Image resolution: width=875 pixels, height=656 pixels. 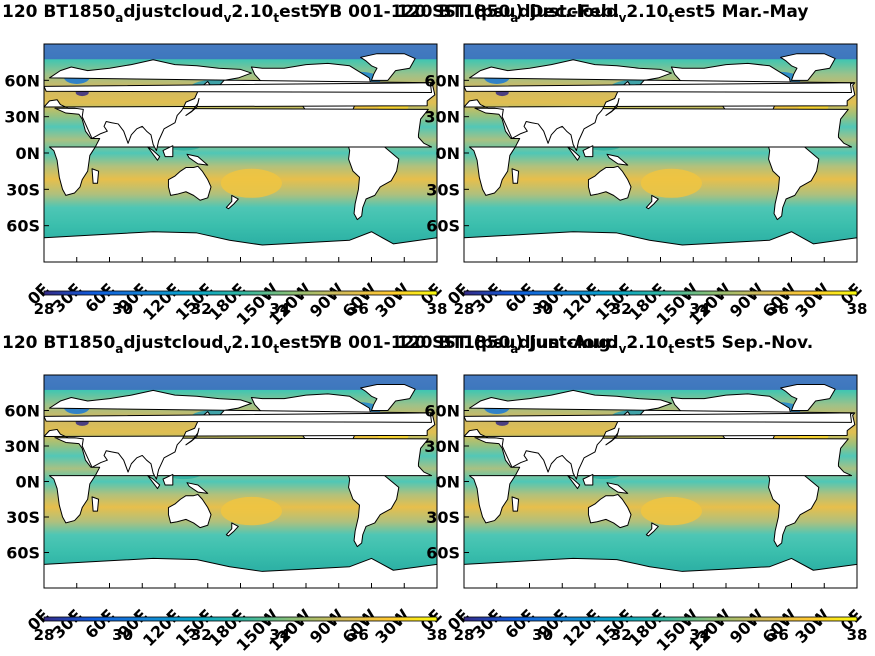 What do you see at coordinates (542, 309) in the screenshot?
I see `colorbar-tick-label: 30` at bounding box center [542, 309].